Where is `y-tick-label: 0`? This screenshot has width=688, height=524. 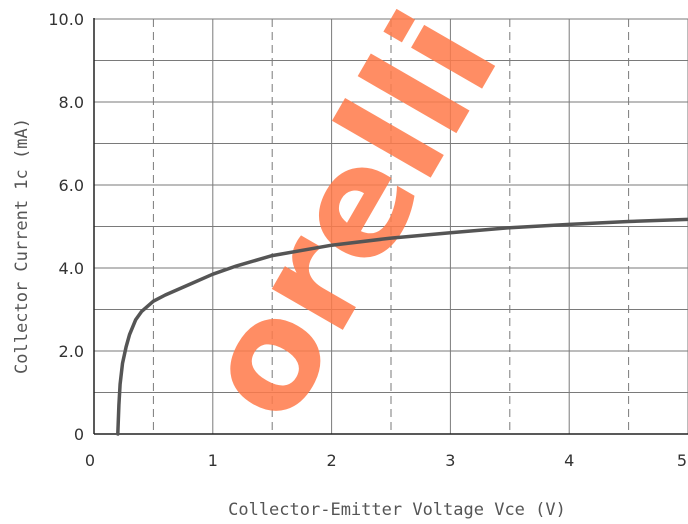 y-tick-label: 0 is located at coordinates (79, 434).